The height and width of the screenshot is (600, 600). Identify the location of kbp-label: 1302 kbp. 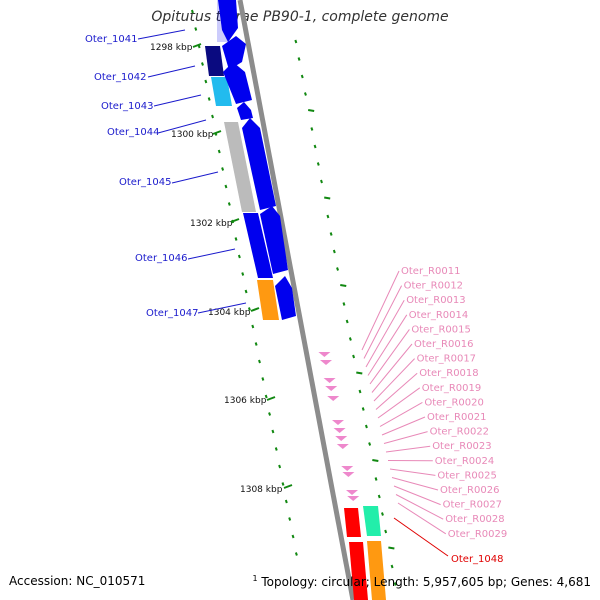
(211, 224).